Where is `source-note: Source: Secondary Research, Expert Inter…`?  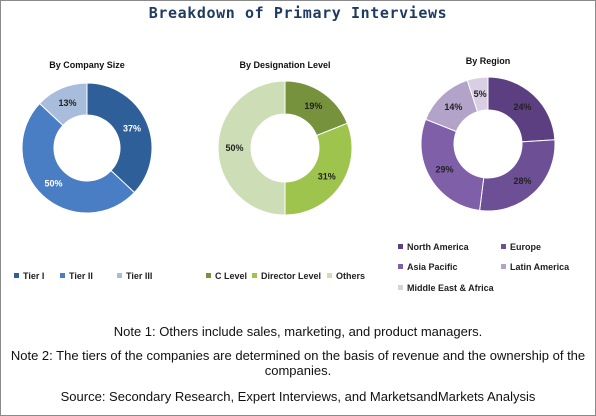 source-note: Source: Secondary Research, Expert Inter… is located at coordinates (298, 396).